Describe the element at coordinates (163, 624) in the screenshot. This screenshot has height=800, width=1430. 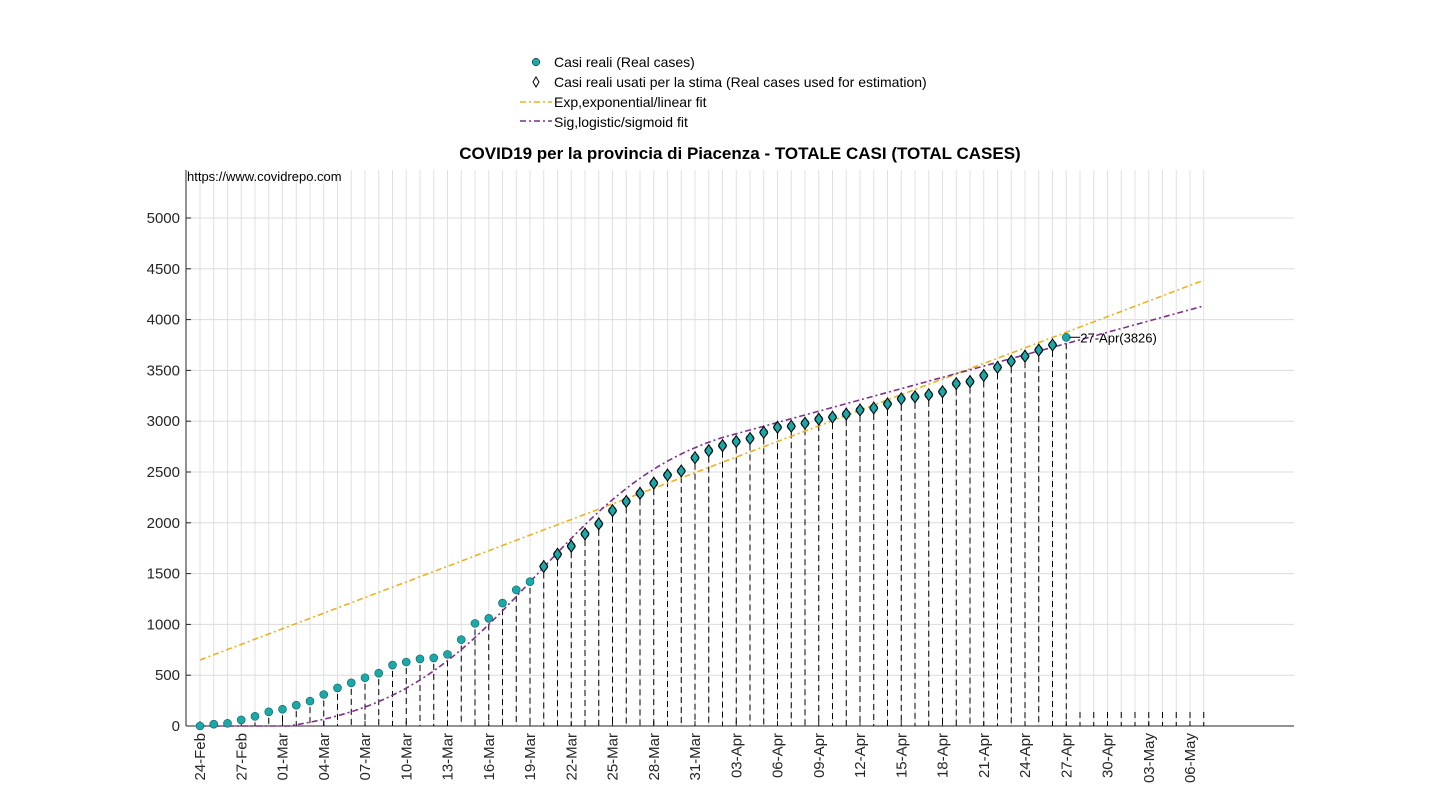
I see `y-tick-label: 1000` at that location.